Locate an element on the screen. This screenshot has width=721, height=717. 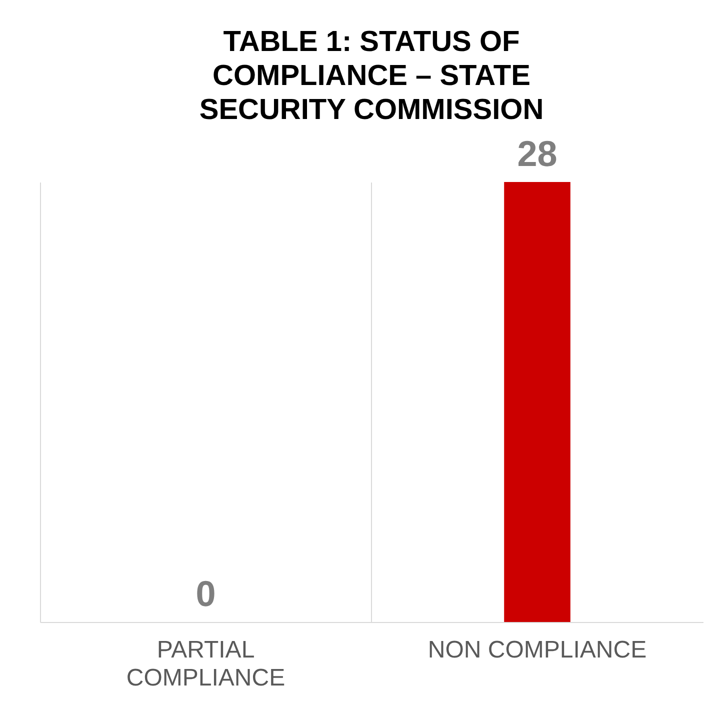
data-label: 0 is located at coordinates (206, 593).